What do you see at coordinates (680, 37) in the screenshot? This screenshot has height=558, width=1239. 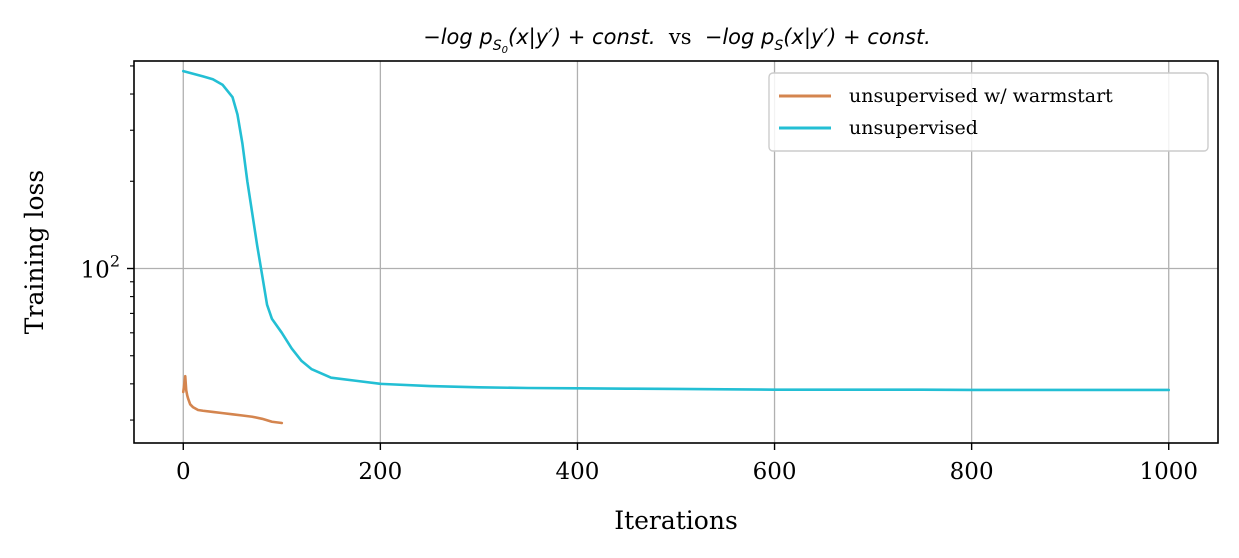 I see `title-vs: vs` at bounding box center [680, 37].